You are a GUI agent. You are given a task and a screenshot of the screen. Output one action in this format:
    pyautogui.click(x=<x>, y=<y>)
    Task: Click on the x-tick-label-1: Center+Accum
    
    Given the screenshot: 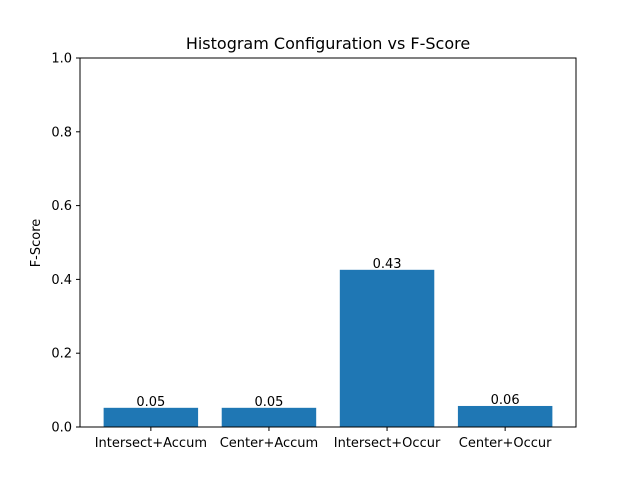 What is the action you would take?
    pyautogui.click(x=269, y=443)
    